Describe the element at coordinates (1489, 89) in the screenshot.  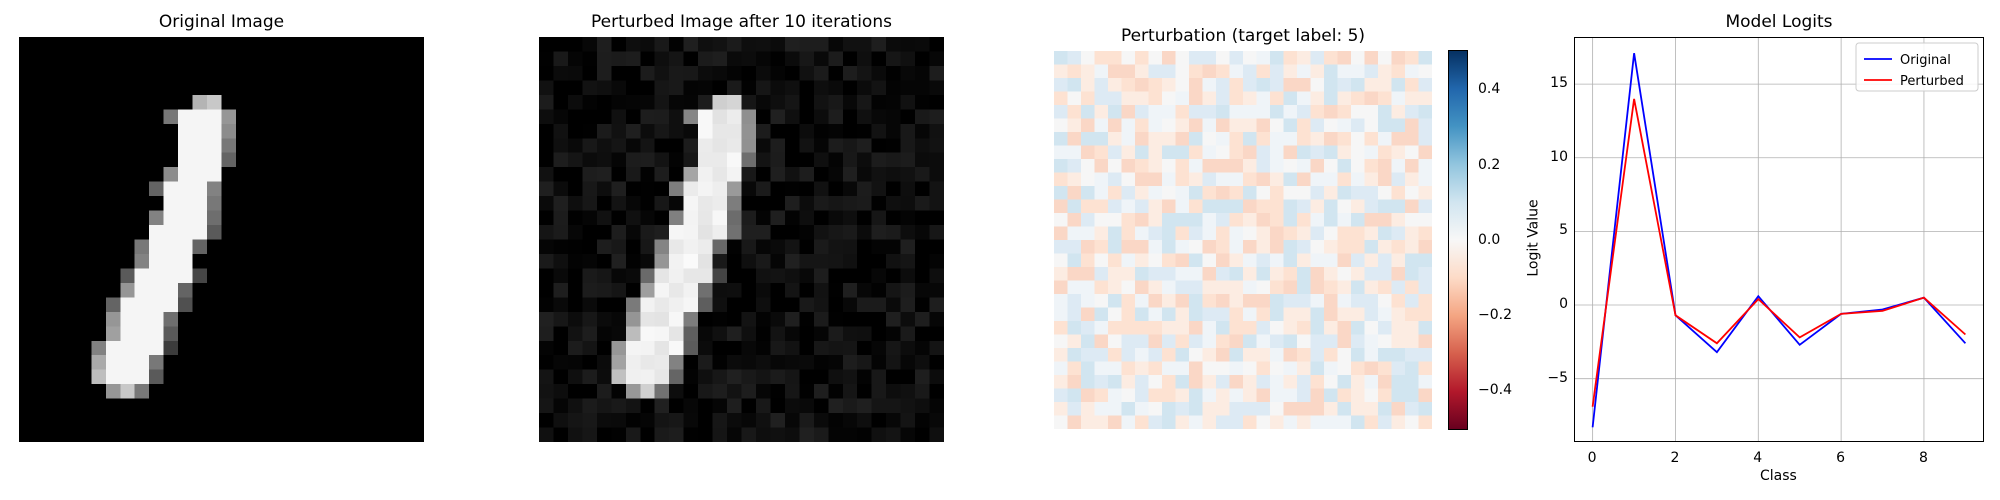
I see `colorbar-tick: 0.4` at that location.